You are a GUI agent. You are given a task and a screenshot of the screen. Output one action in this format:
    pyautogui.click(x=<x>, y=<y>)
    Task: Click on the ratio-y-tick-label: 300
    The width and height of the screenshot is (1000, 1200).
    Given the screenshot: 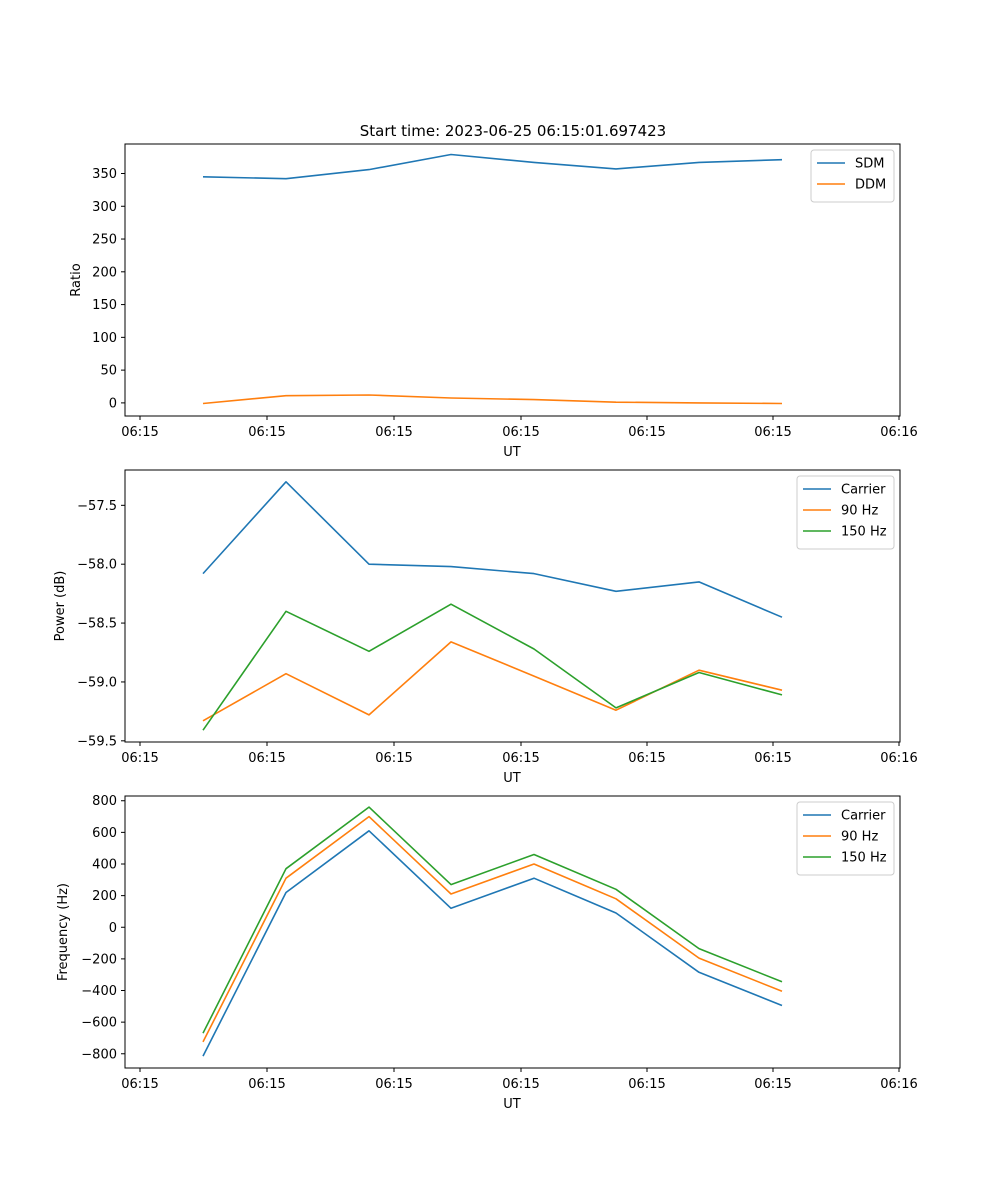 What is the action you would take?
    pyautogui.click(x=104, y=207)
    